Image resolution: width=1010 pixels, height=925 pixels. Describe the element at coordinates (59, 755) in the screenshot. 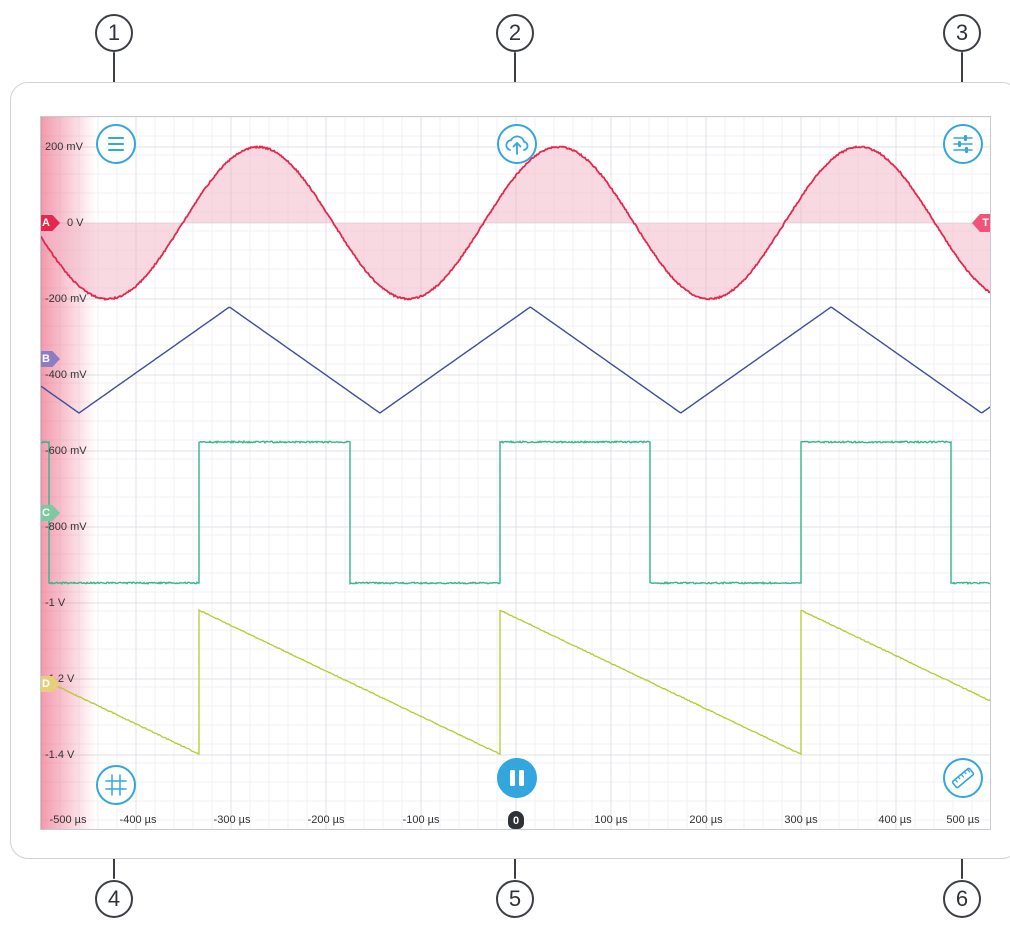

I see `voltage-label: -1.4 V` at that location.